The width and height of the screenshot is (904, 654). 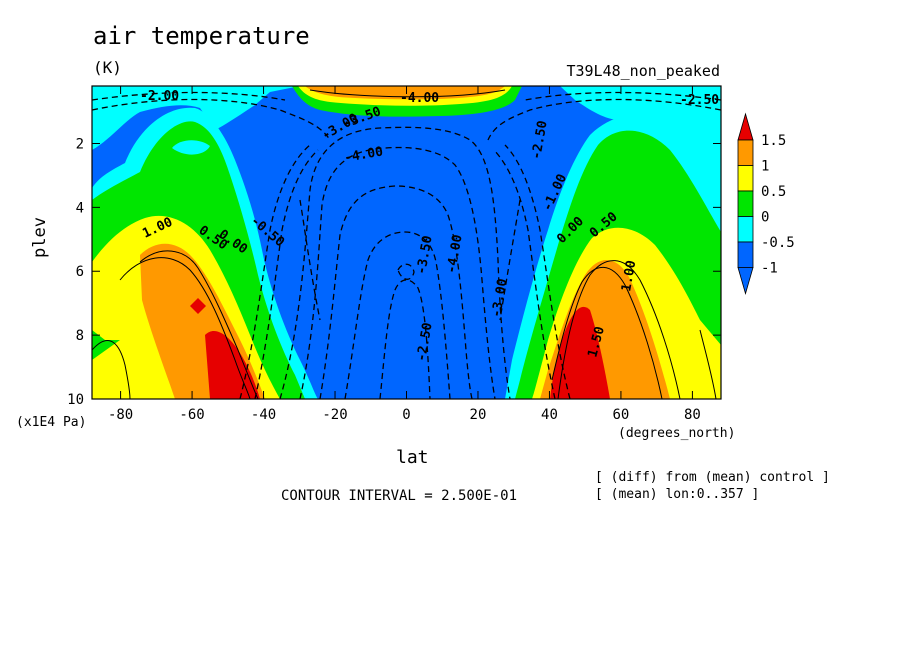 I want to click on x-tick-label: 20, so click(x=478, y=415).